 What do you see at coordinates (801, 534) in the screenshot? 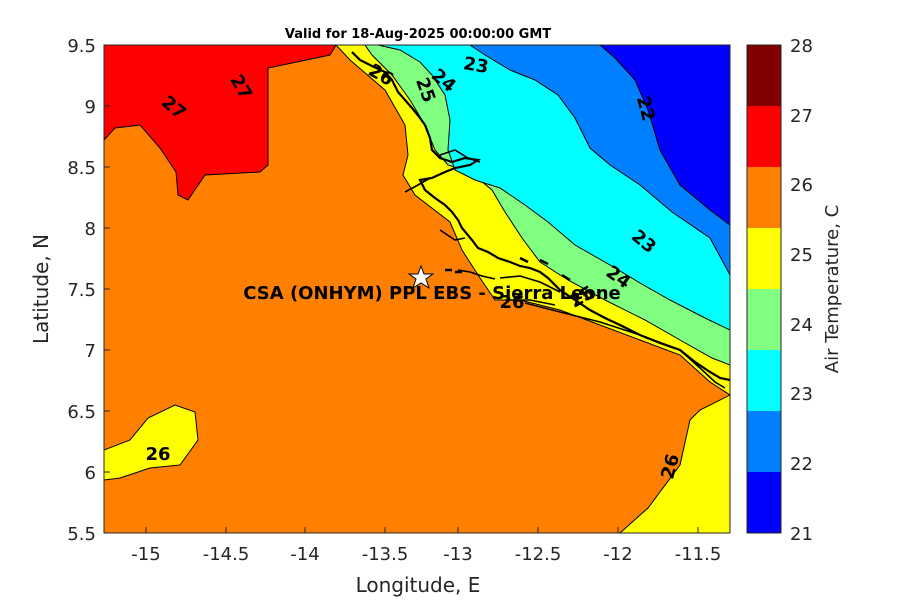
I see `colorbar-tick-label: 21` at bounding box center [801, 534].